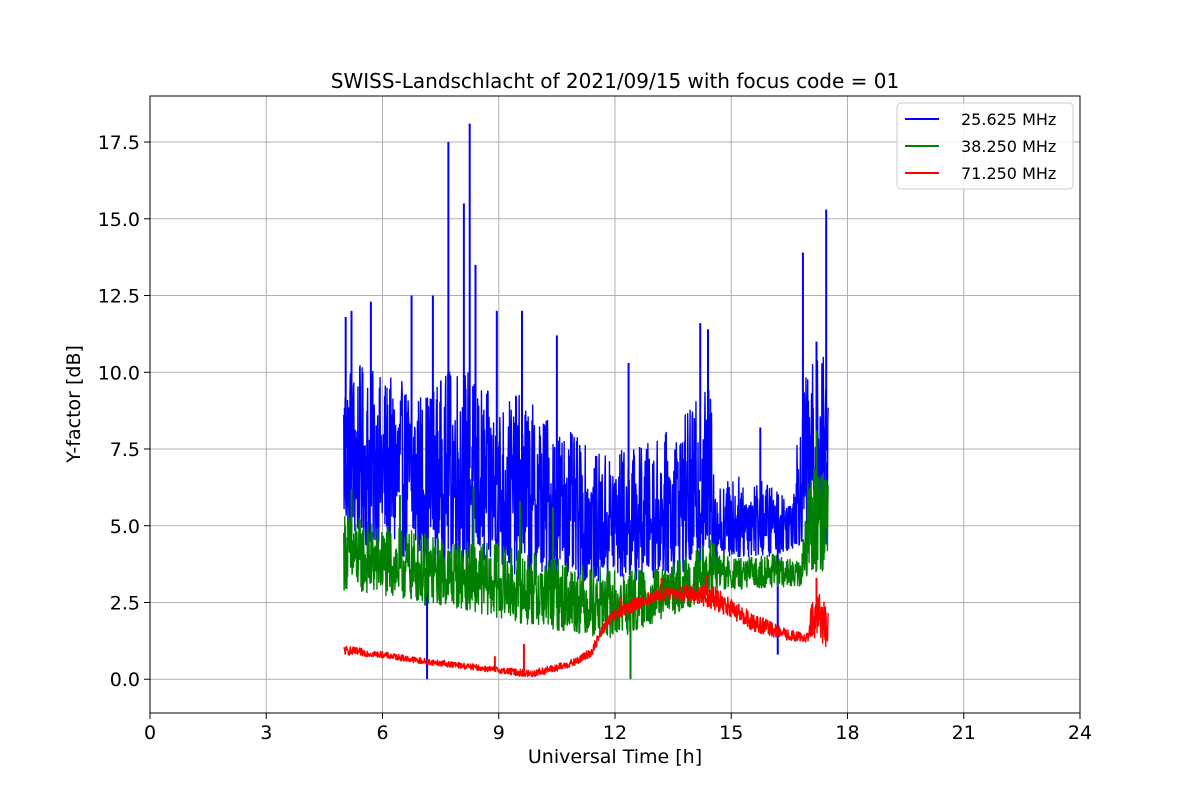  What do you see at coordinates (1008, 119) in the screenshot?
I see `legend-label: 25.625 MHz` at bounding box center [1008, 119].